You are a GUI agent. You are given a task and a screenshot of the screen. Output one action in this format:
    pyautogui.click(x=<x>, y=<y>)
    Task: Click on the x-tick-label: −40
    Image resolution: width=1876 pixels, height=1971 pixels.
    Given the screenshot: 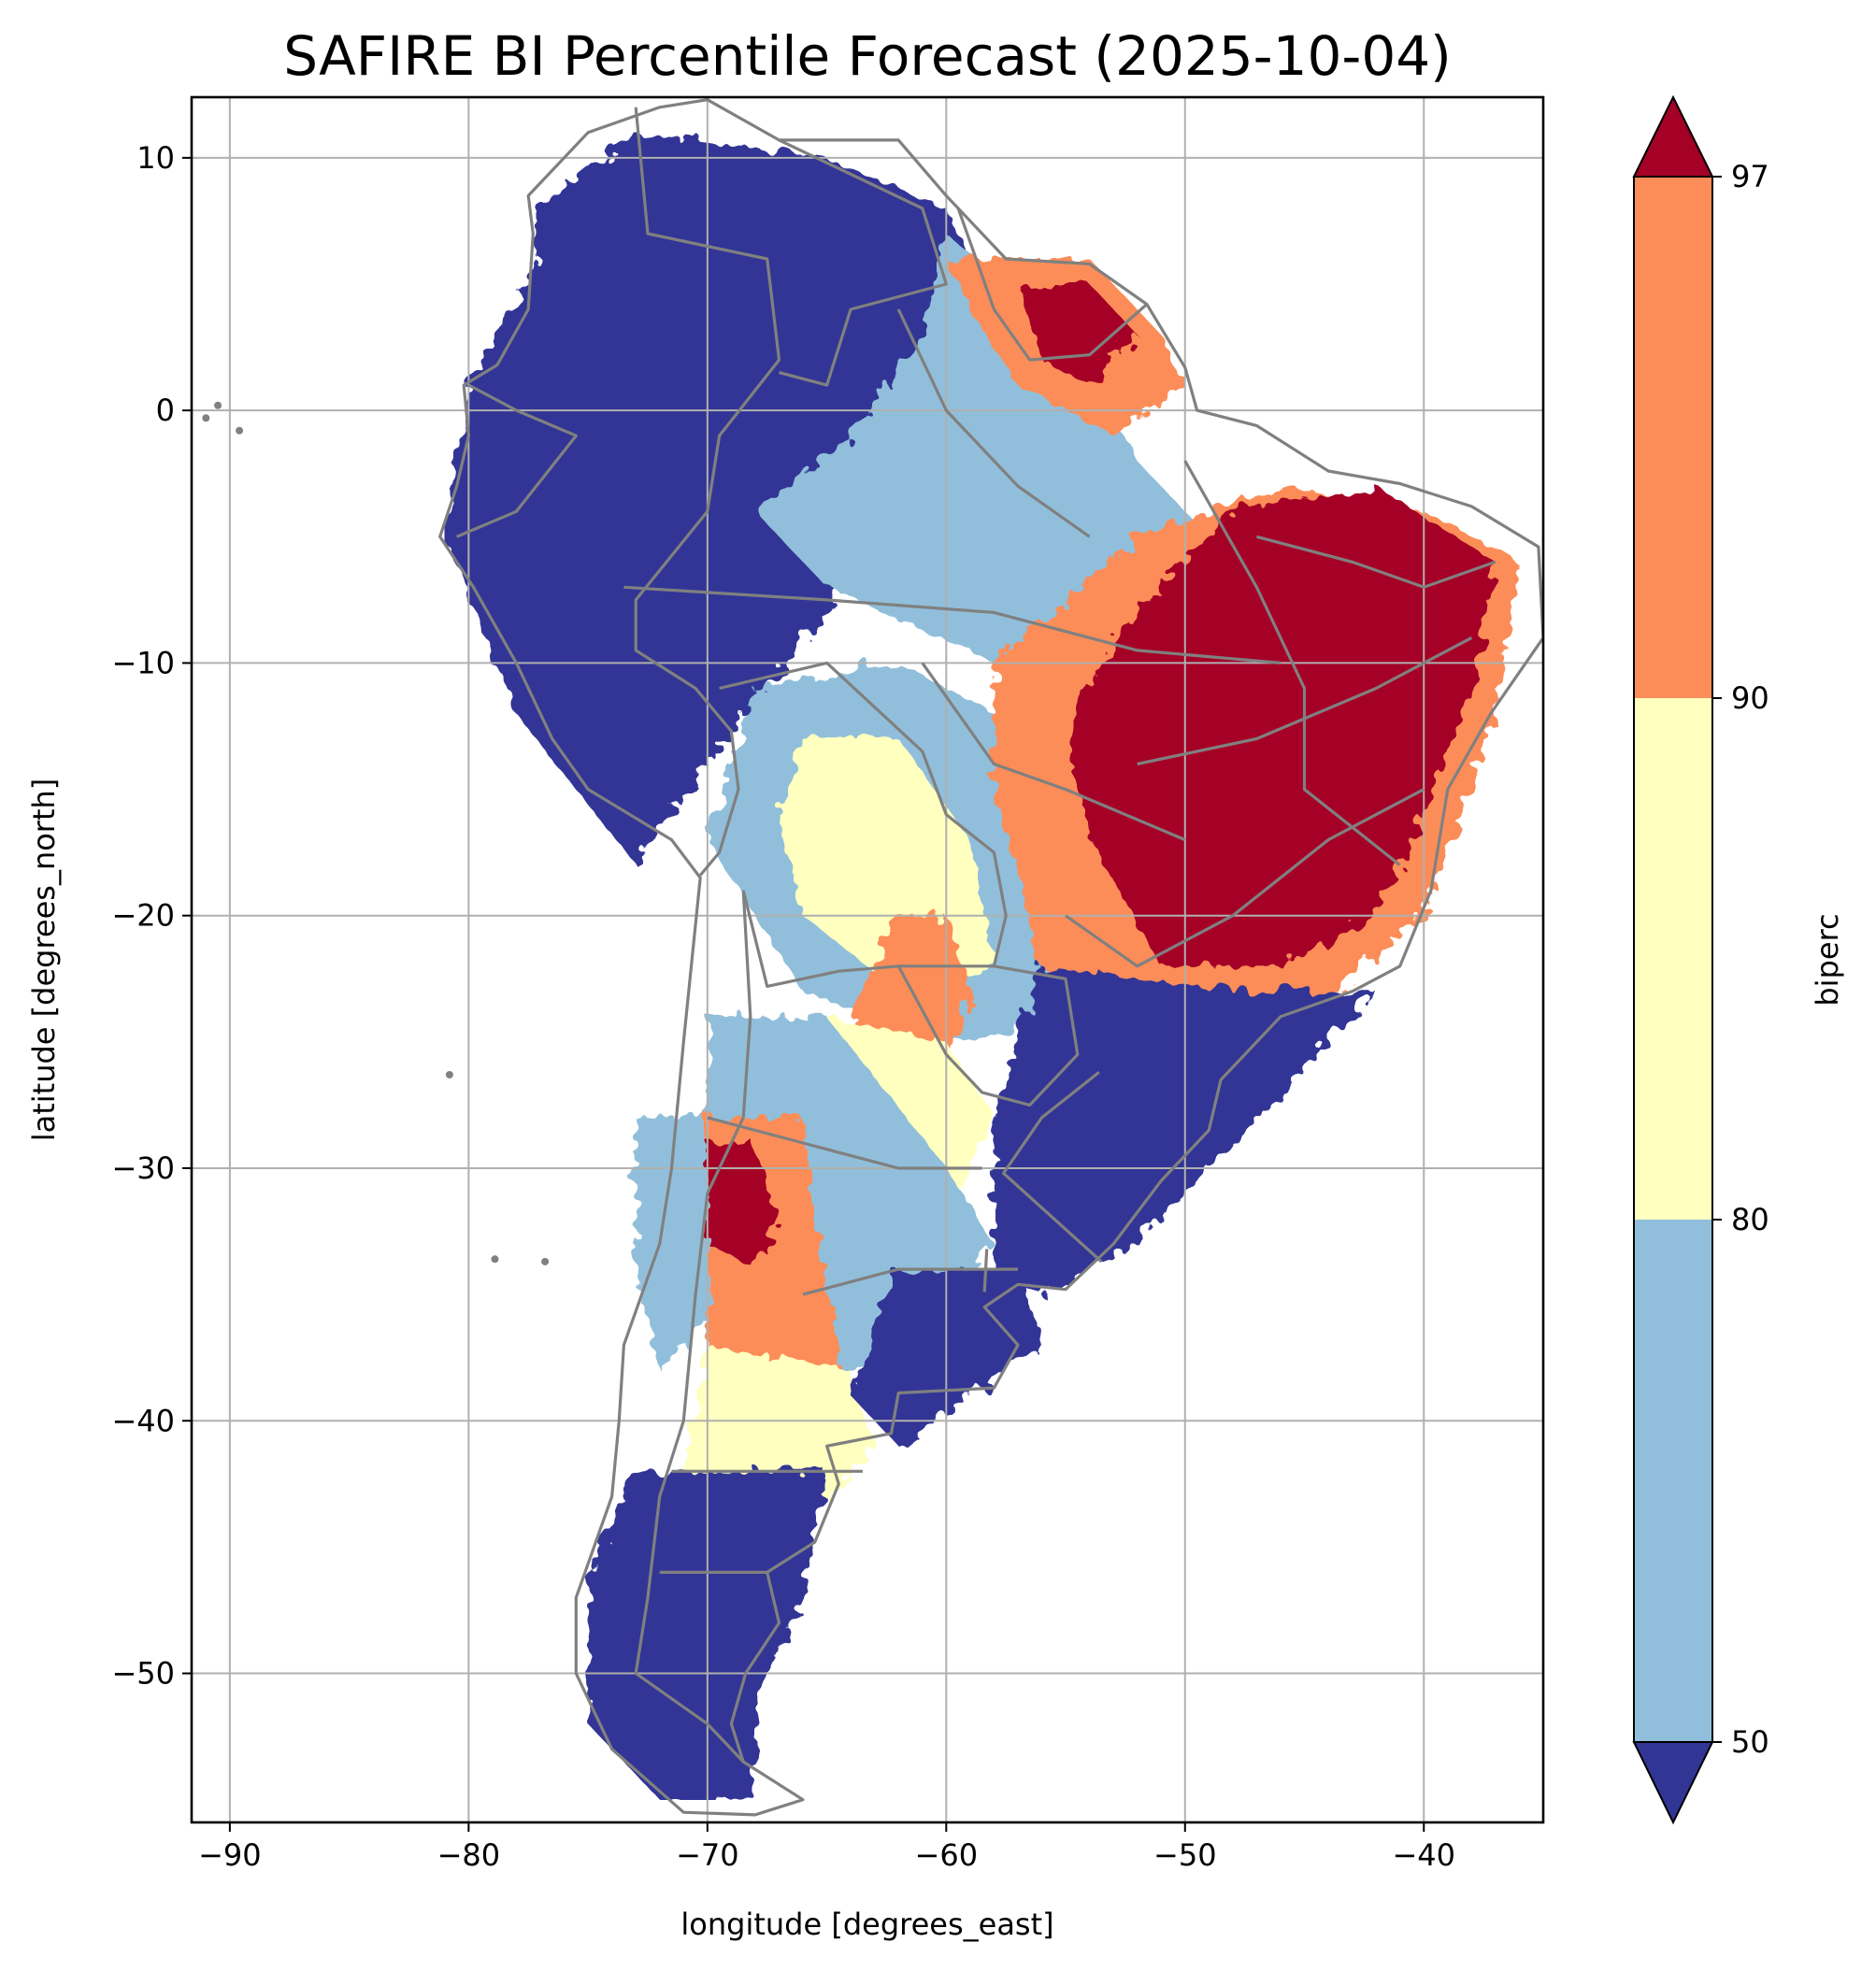 What is the action you would take?
    pyautogui.click(x=1424, y=1855)
    